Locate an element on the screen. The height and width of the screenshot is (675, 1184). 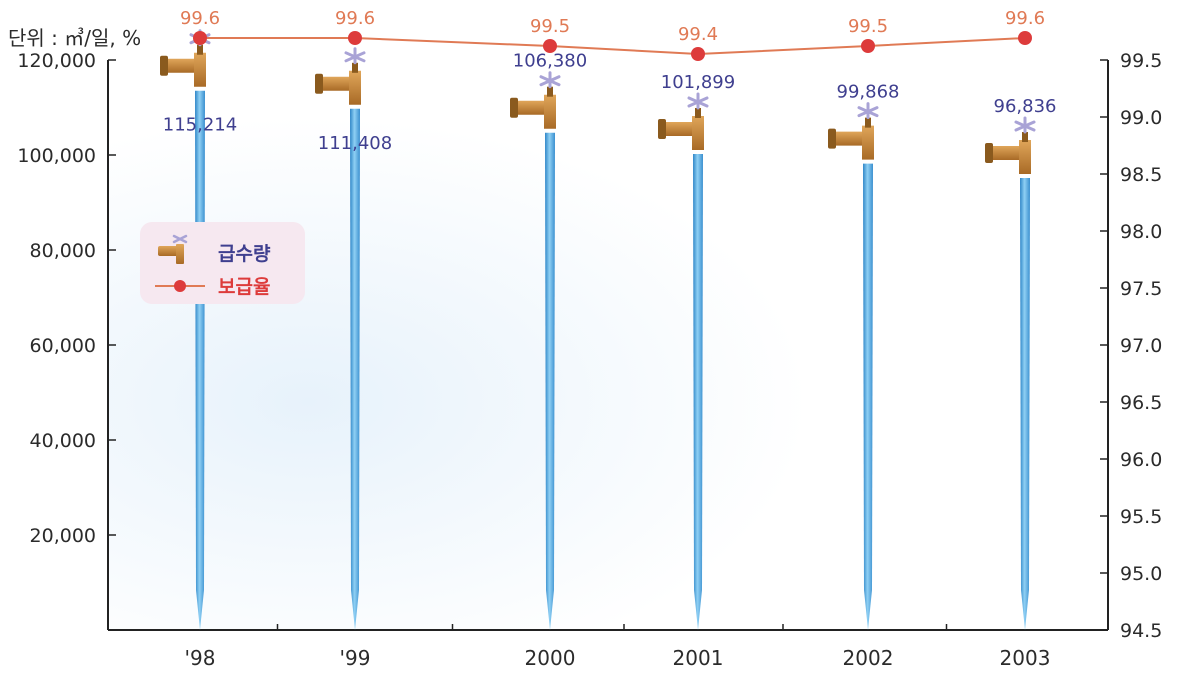
left-tick-label: 60,000 is located at coordinates (63, 346).